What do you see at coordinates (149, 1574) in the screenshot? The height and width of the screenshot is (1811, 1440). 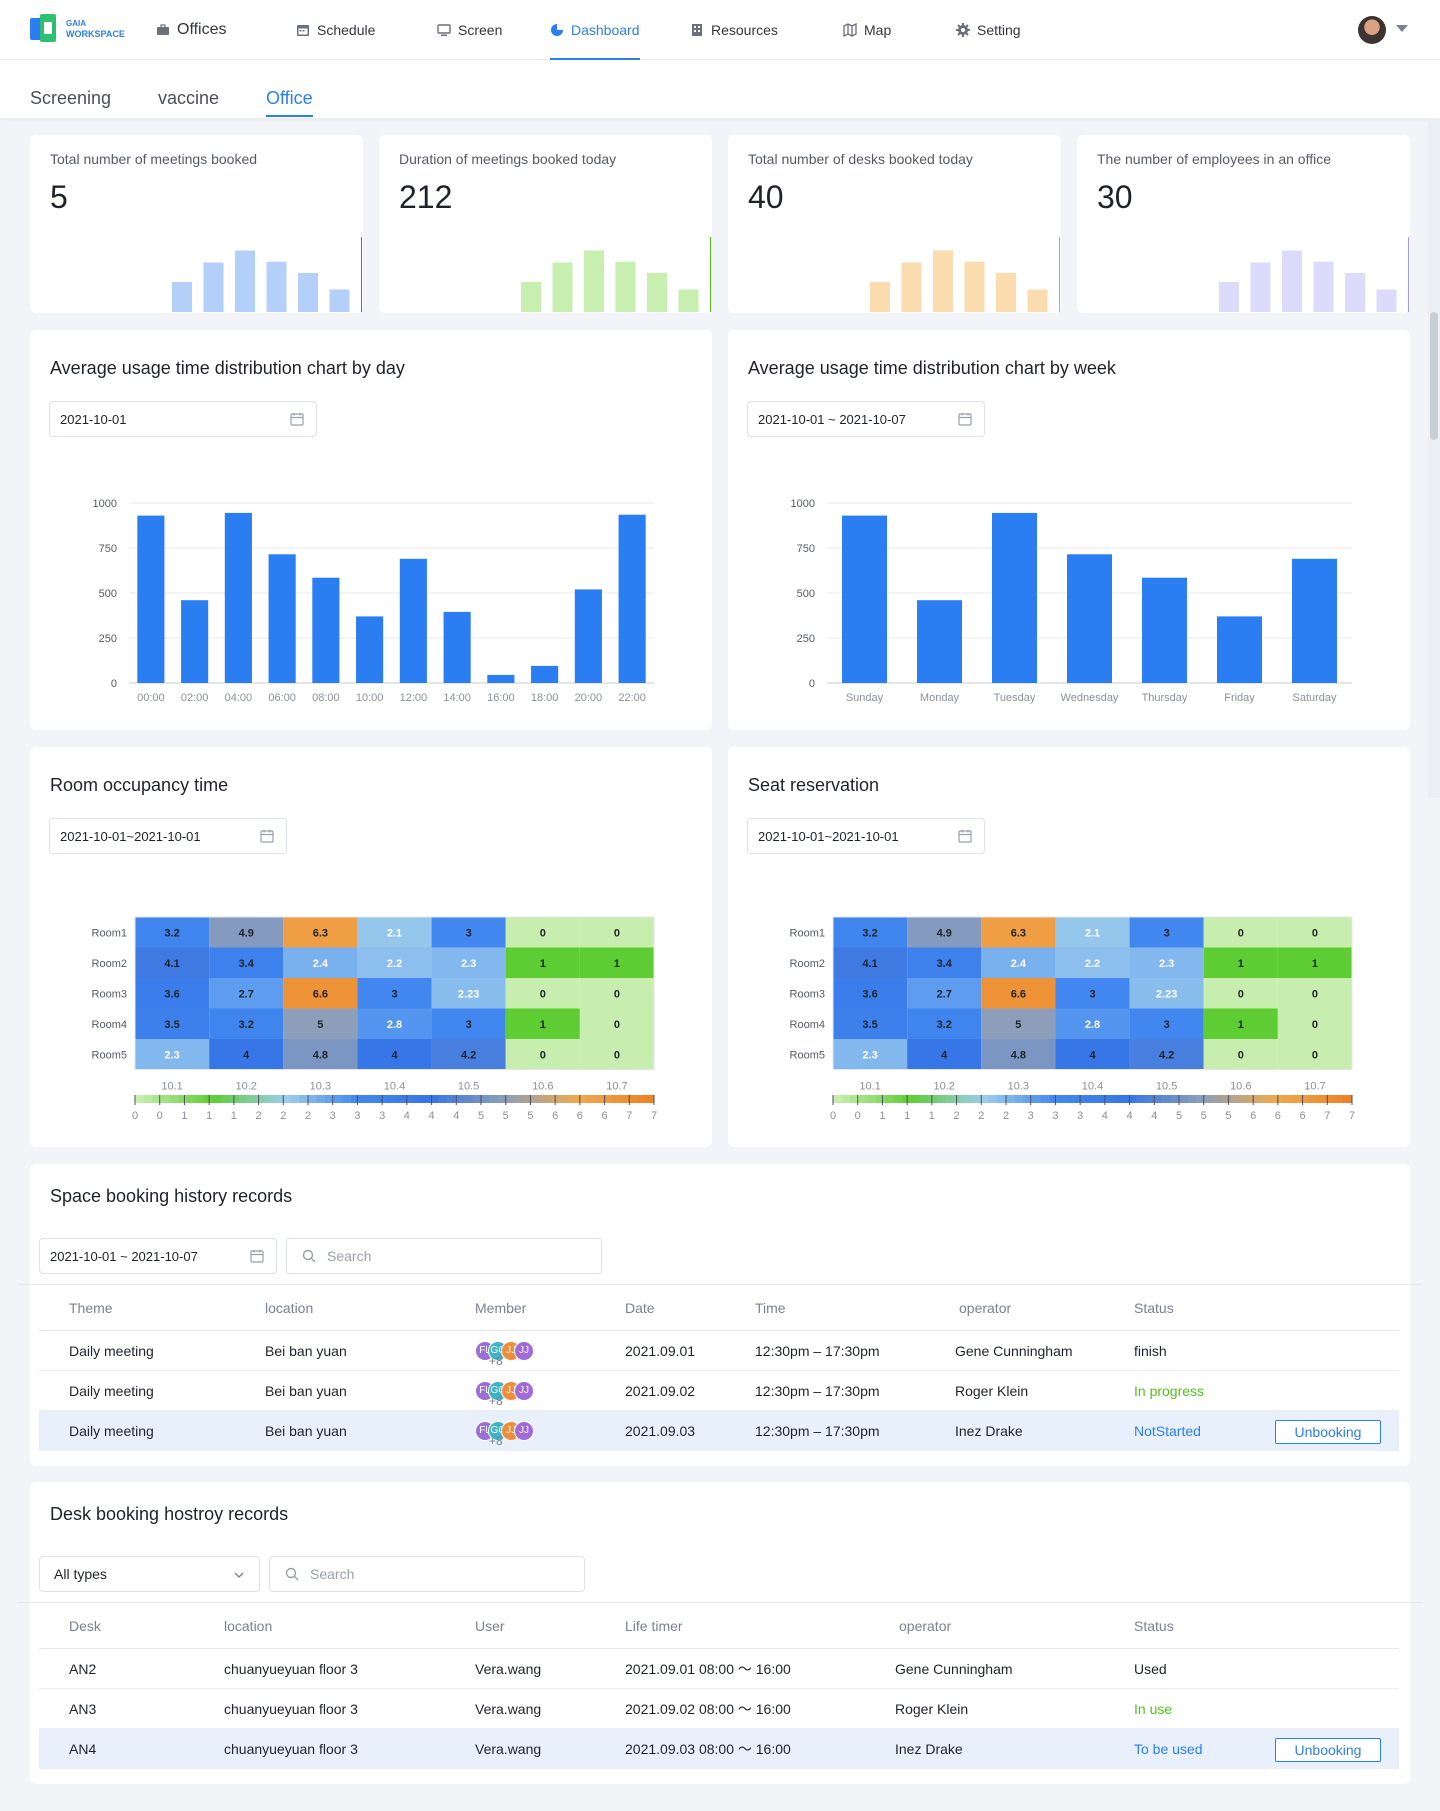 I see `type-select: All types` at bounding box center [149, 1574].